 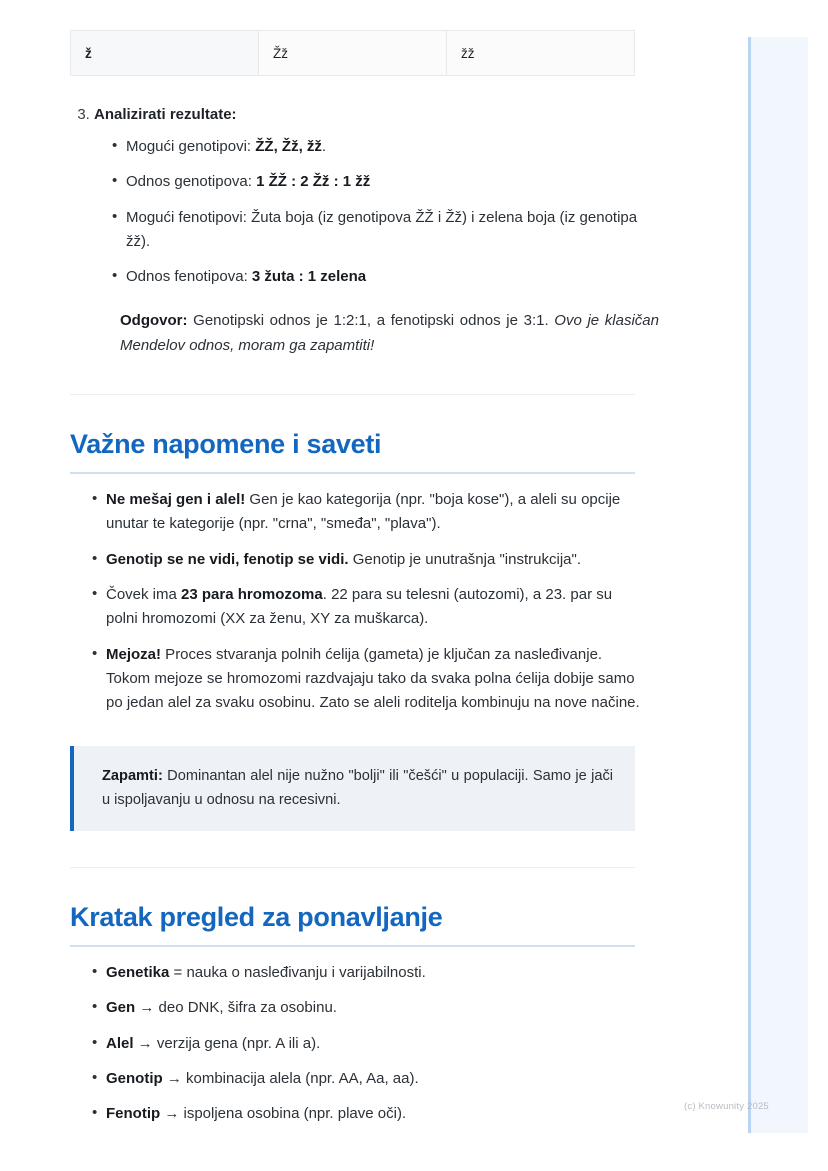 I want to click on bullet-strong: Genetika, so click(x=138, y=973).